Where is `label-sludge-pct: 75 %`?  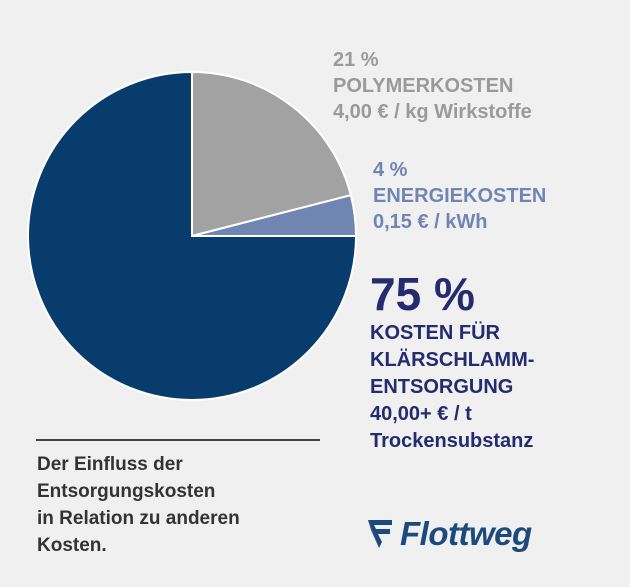 label-sludge-pct: 75 % is located at coordinates (422, 294).